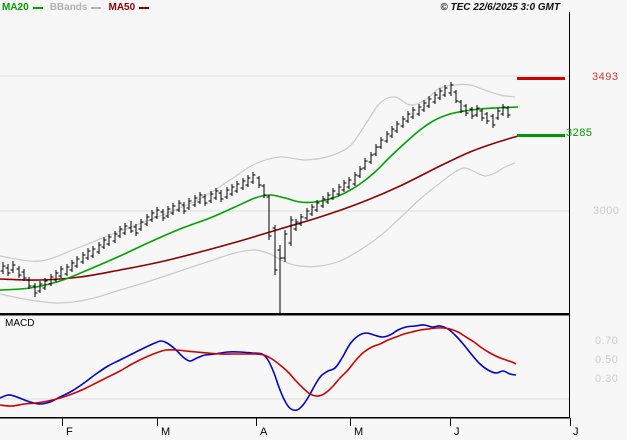  Describe the element at coordinates (144, 7) in the screenshot. I see `legend-ma50-swatch` at that location.